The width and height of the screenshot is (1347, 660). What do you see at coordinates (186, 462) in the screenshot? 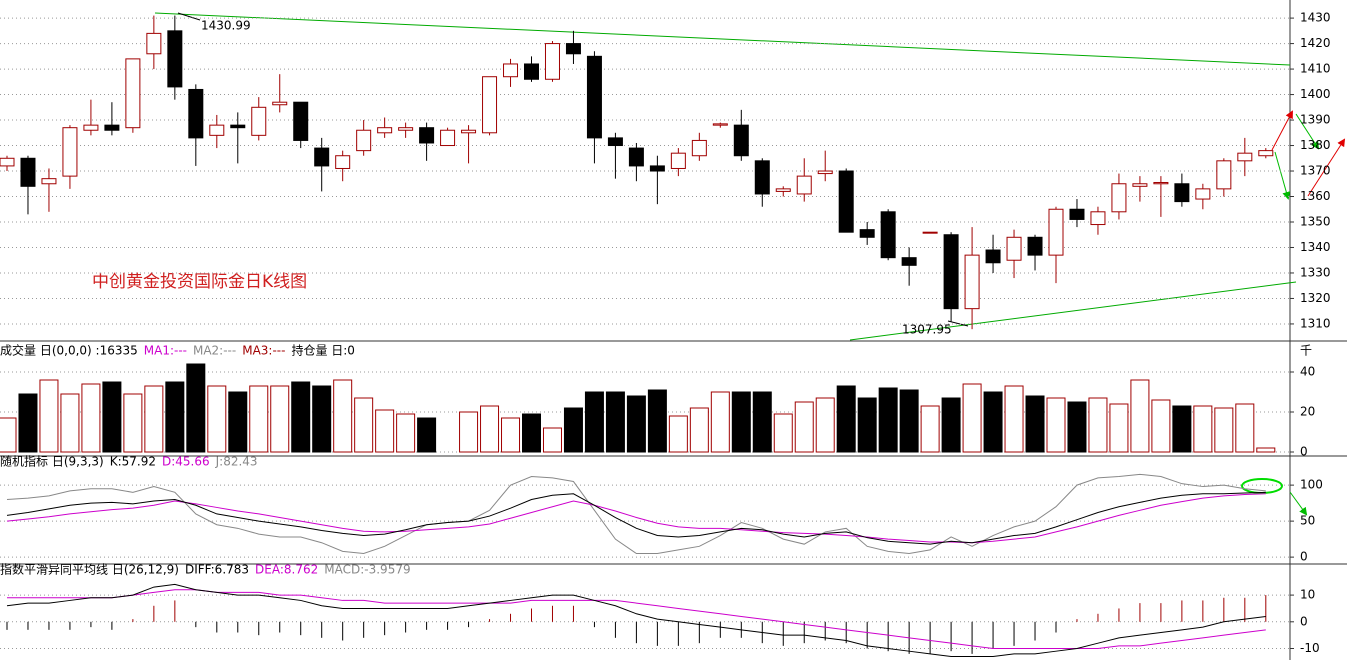
I see `legend-entry: D:45.66` at bounding box center [186, 462].